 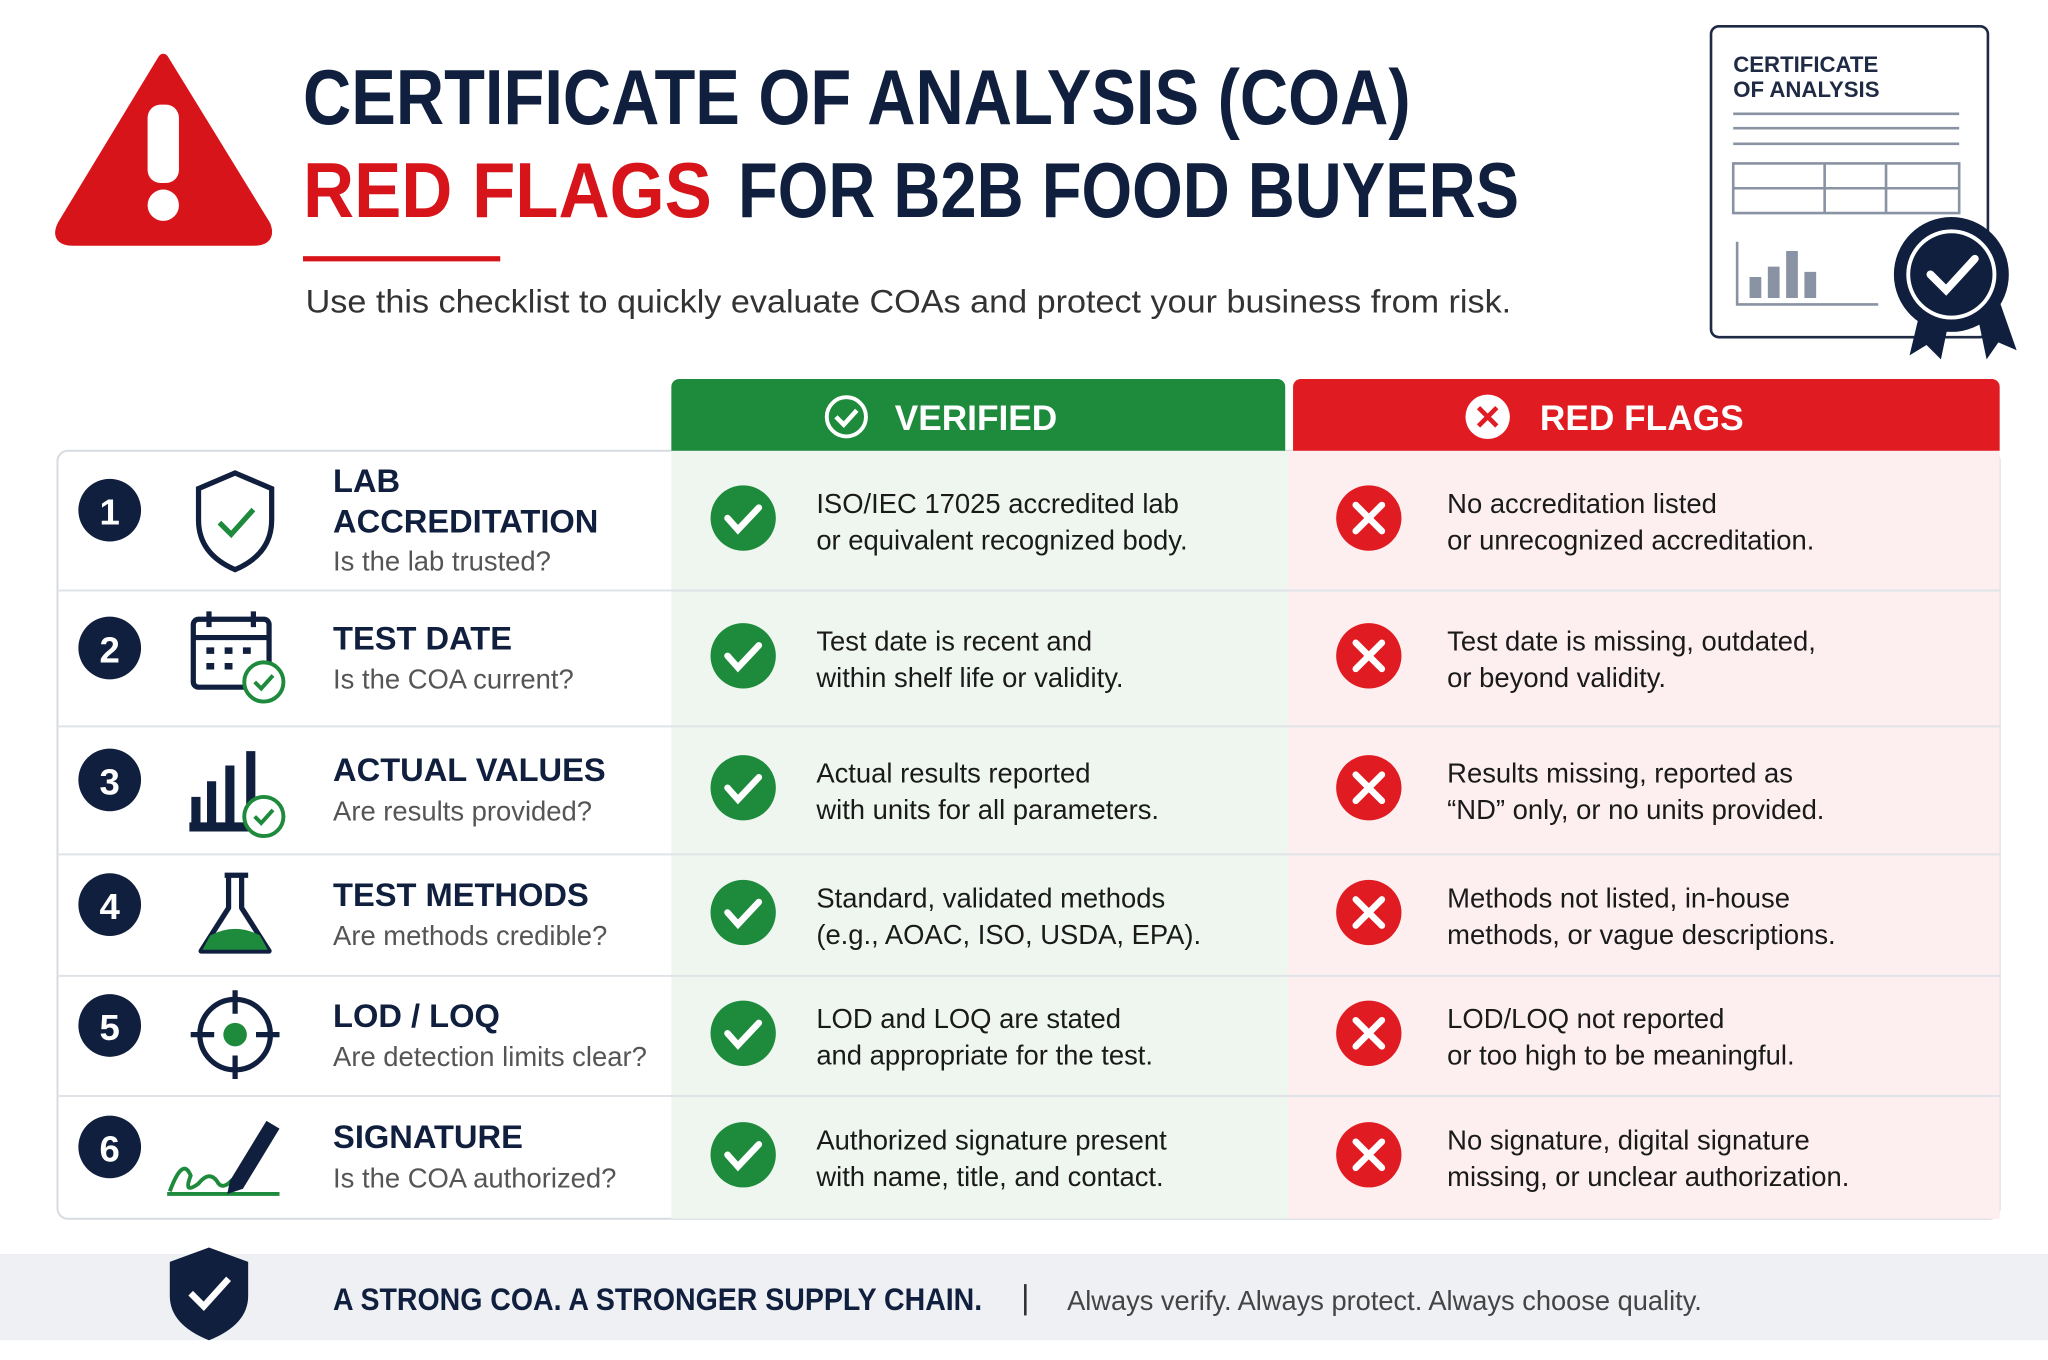 I want to click on row-title: LAB, so click(x=366, y=480).